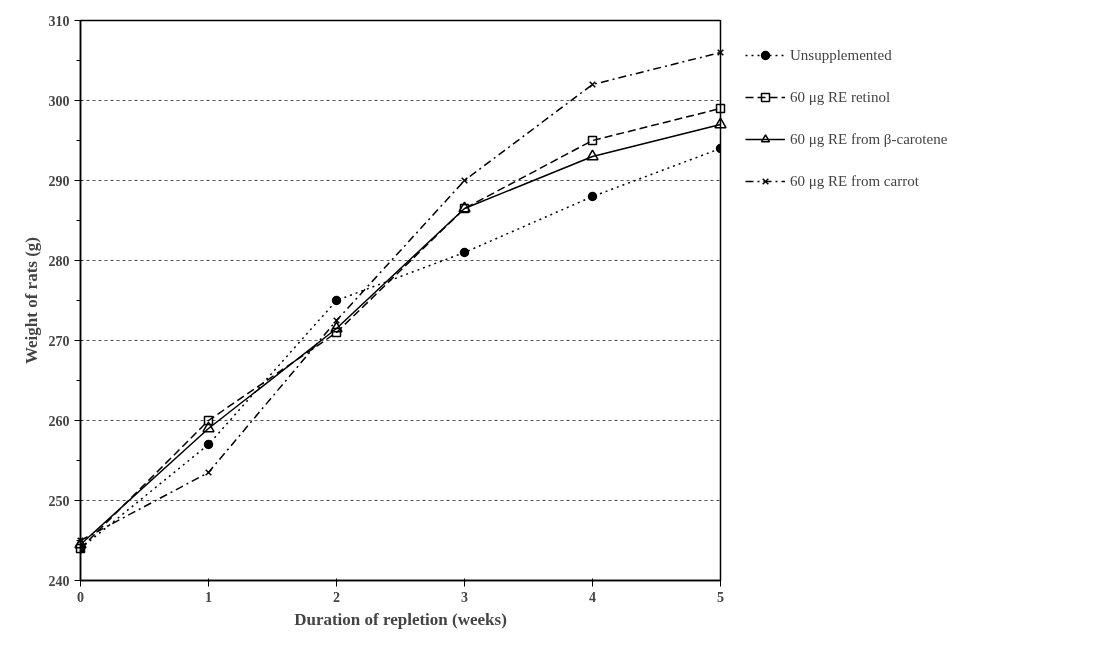  What do you see at coordinates (720, 597) in the screenshot?
I see `x-tick-label: 5` at bounding box center [720, 597].